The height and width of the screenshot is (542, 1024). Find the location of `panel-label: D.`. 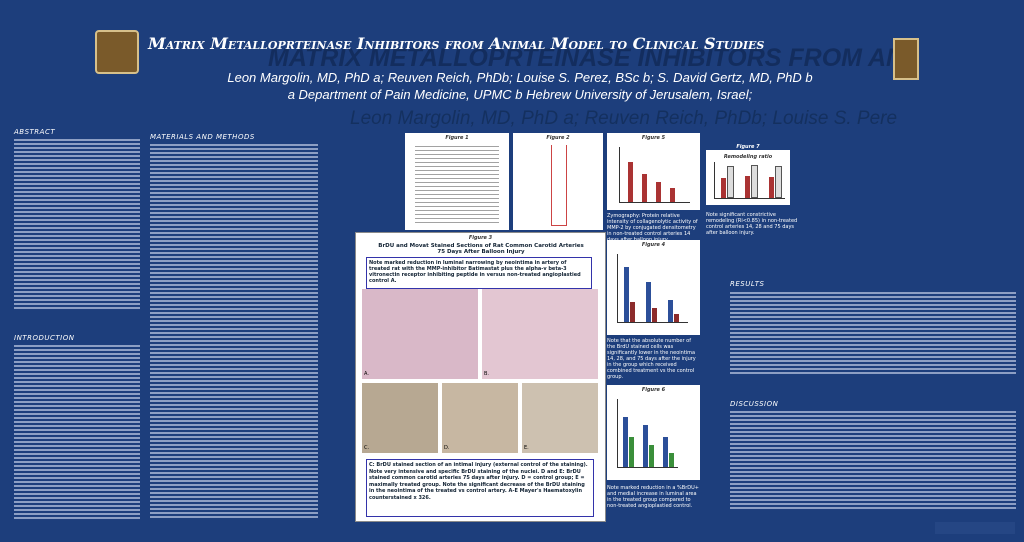

panel-label: D. is located at coordinates (447, 448).